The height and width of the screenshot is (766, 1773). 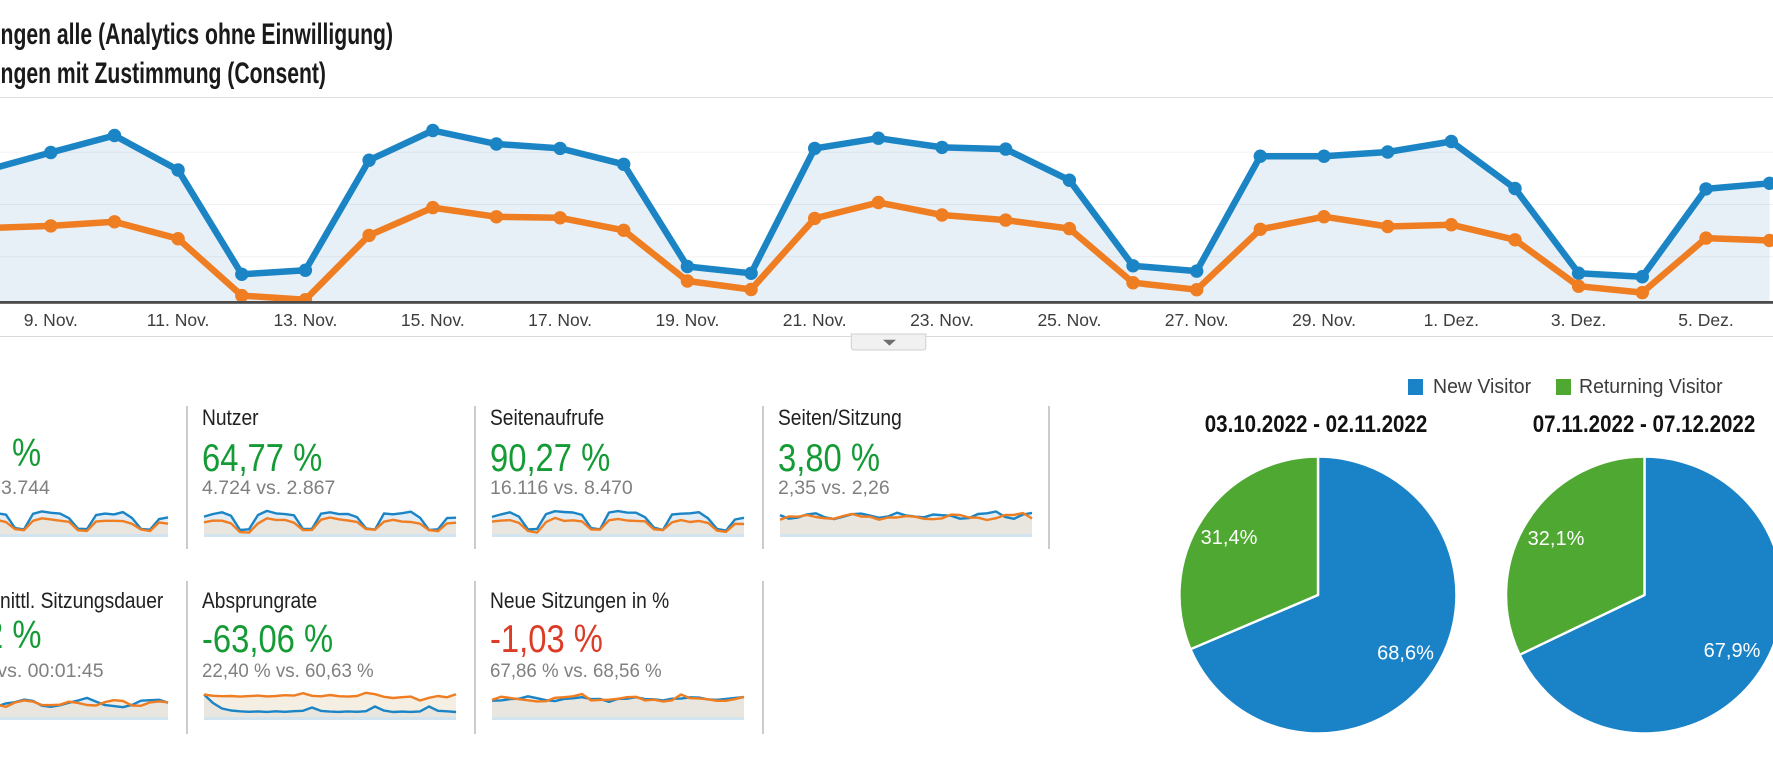 I want to click on svg-text: 25. Nov., so click(x=1069, y=320).